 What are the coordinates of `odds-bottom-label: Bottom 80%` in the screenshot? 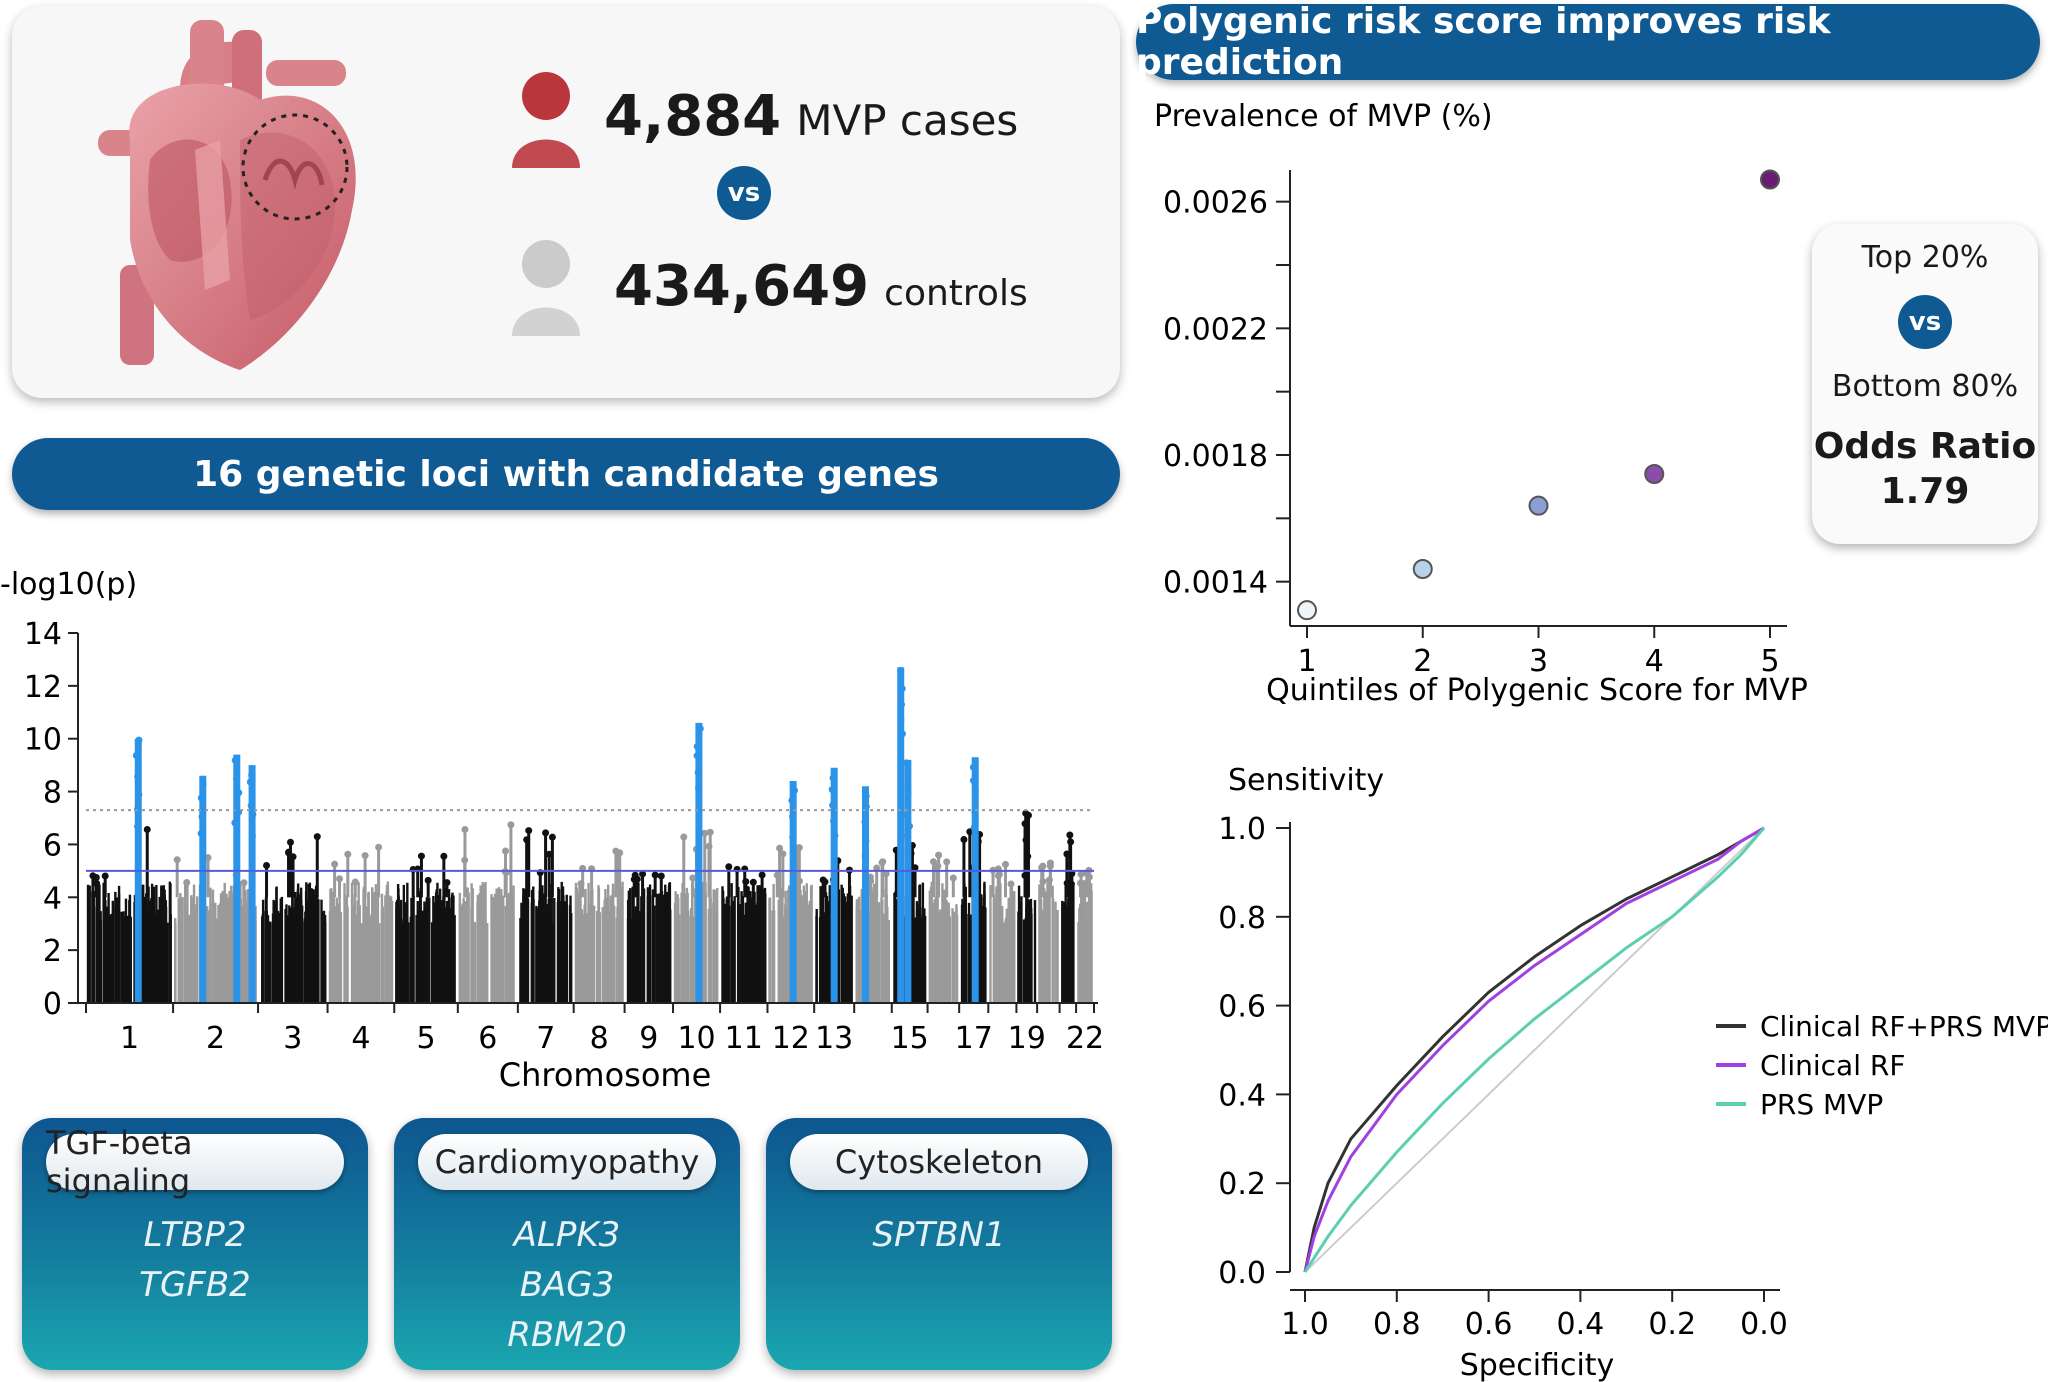 It's located at (1925, 386).